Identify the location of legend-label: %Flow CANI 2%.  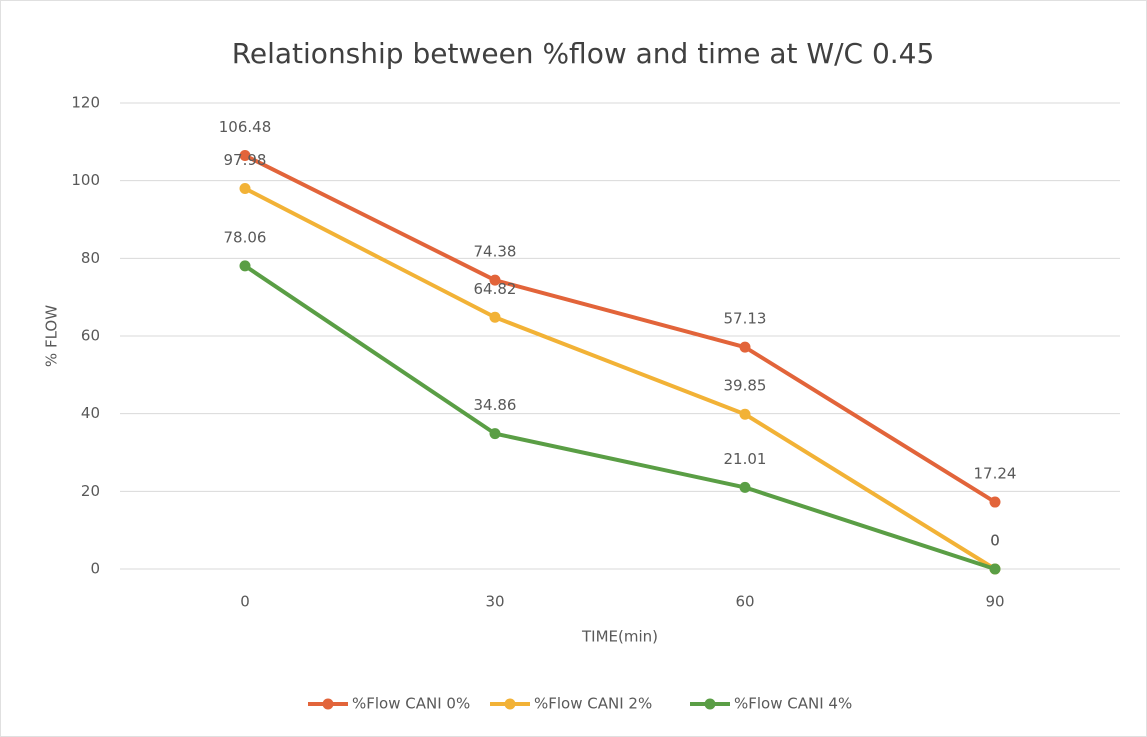
(593, 704).